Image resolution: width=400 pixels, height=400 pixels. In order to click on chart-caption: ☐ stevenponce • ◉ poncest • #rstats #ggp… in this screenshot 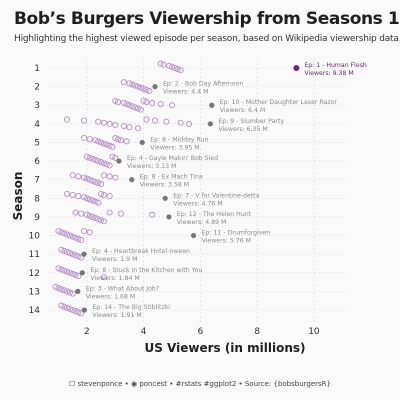, I will do `click(200, 384)`.